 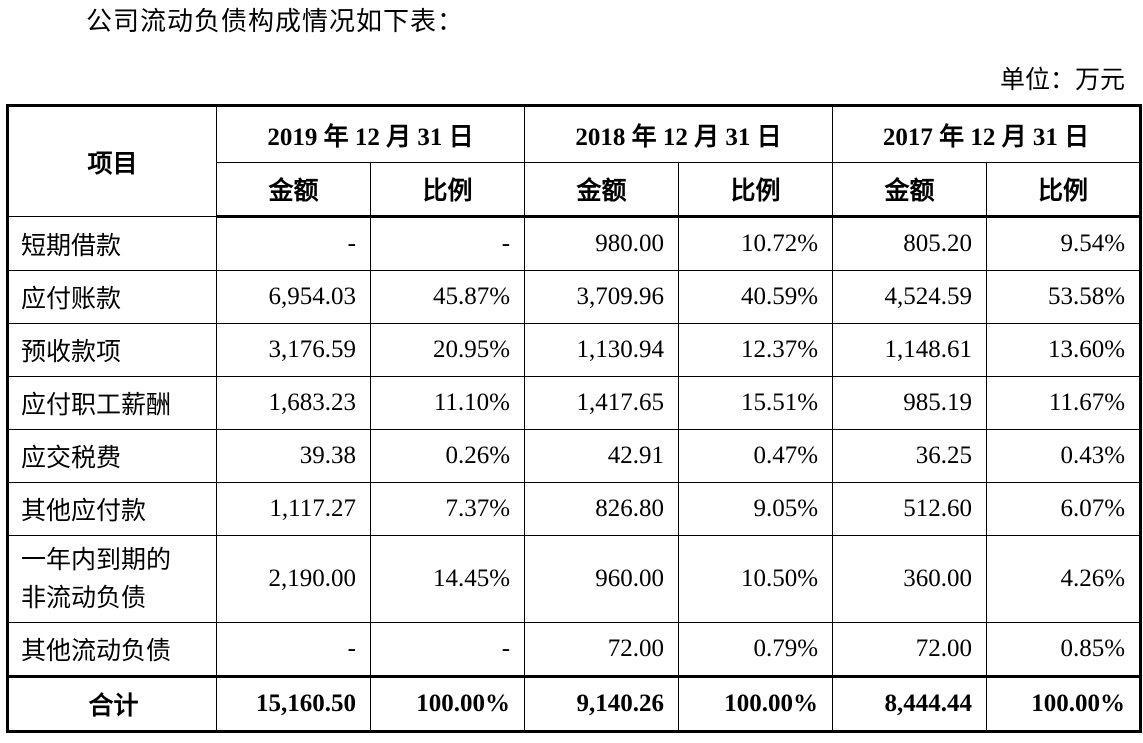 I want to click on row-label: 合计, so click(x=112, y=703).